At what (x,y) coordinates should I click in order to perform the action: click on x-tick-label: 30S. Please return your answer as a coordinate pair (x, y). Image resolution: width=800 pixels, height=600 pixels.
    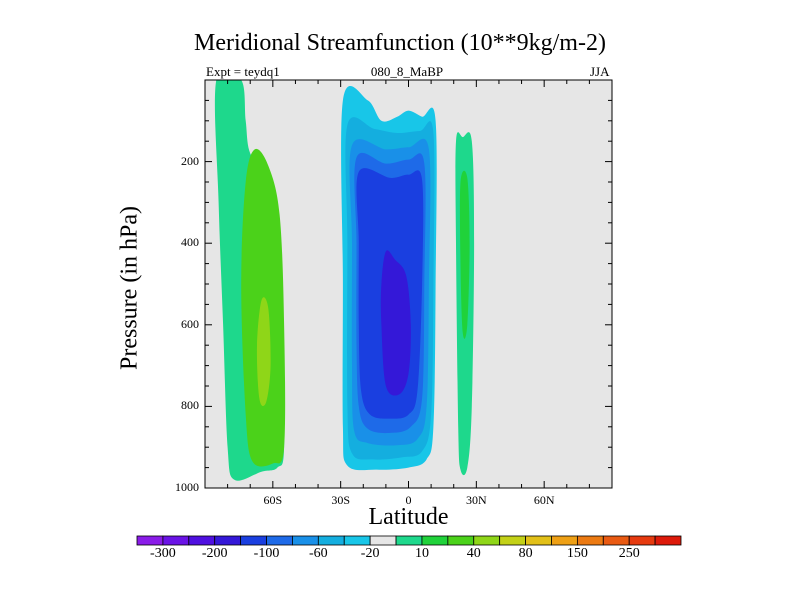
    Looking at the image, I should click on (340, 500).